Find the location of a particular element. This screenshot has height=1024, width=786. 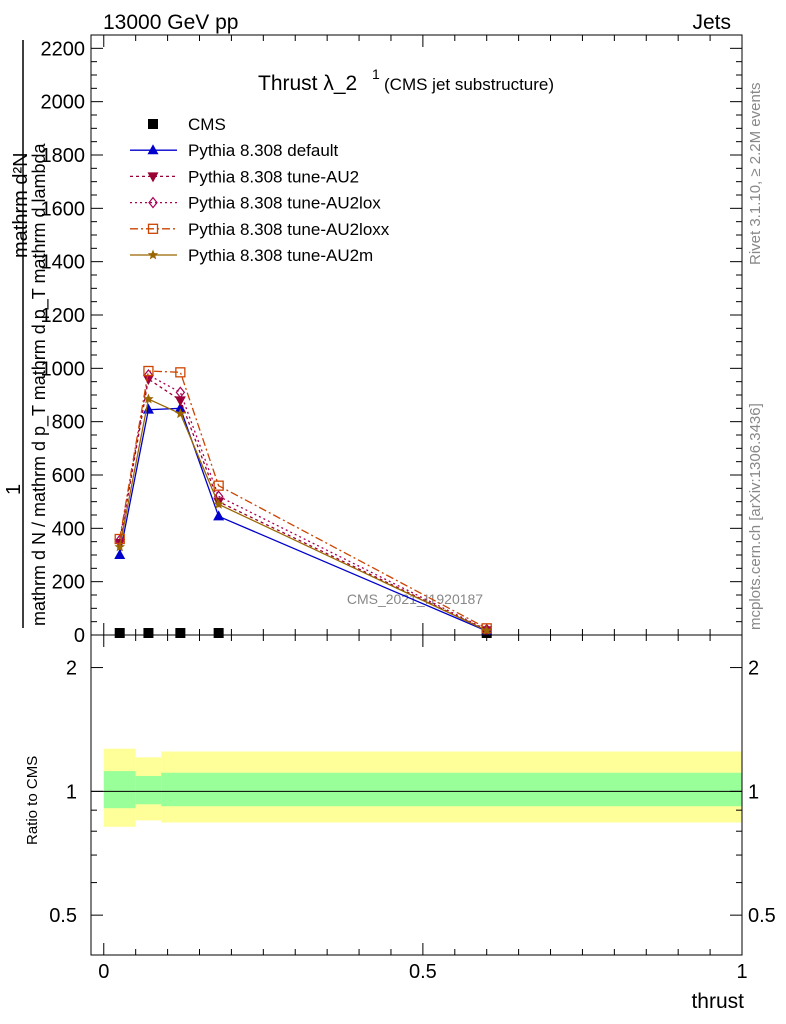

y-tick-label: 400 is located at coordinates (68, 529).